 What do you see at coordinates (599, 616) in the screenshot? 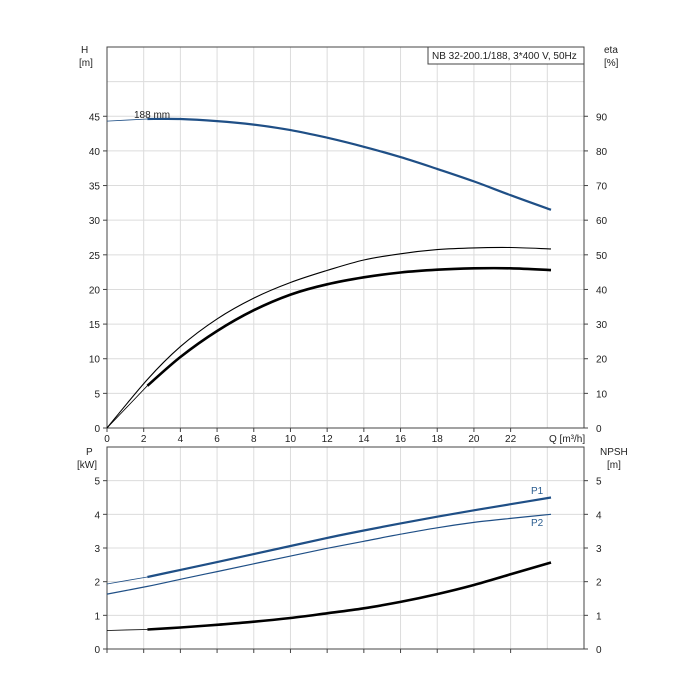
I see `lower-right-tick-label: 1` at bounding box center [599, 616].